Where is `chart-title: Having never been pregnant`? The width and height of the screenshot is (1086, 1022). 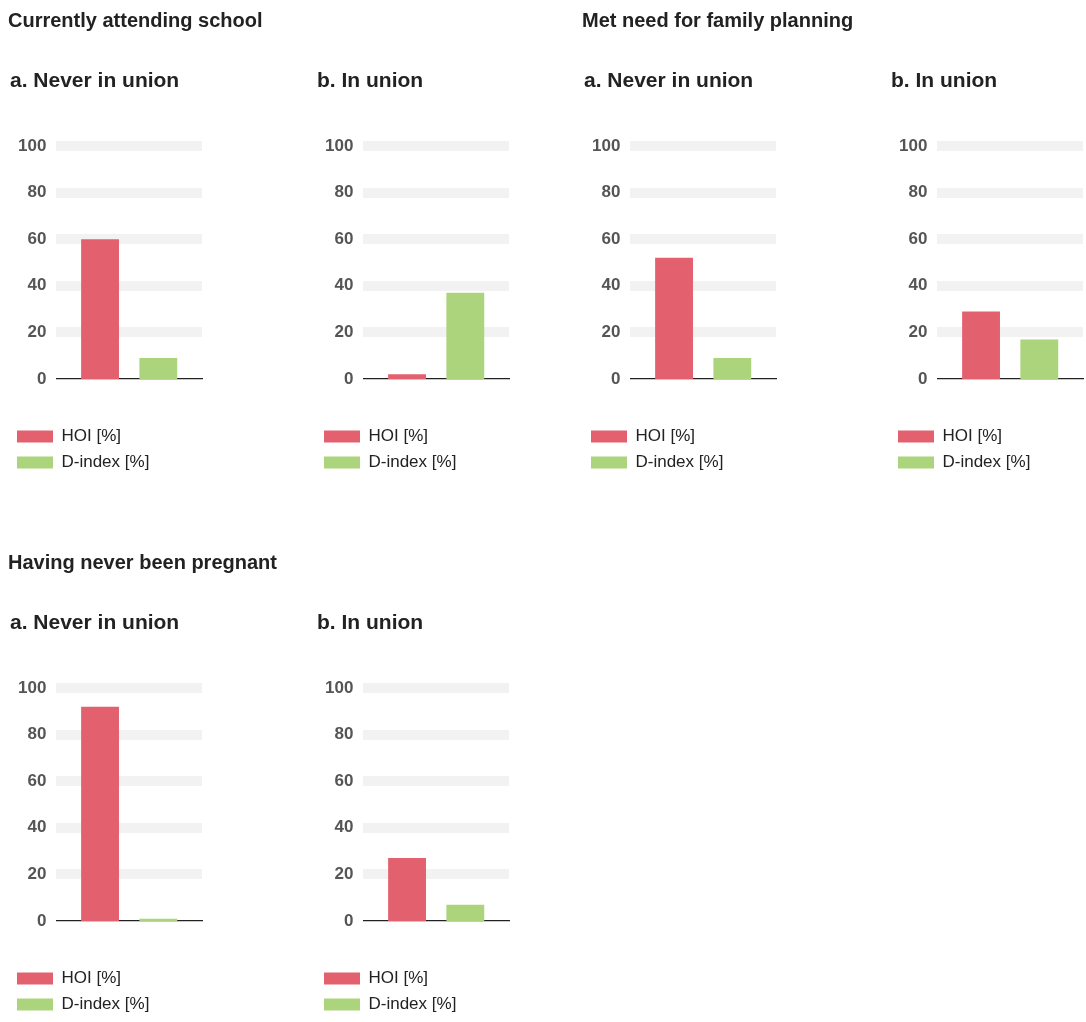
chart-title: Having never been pregnant is located at coordinates (142, 562).